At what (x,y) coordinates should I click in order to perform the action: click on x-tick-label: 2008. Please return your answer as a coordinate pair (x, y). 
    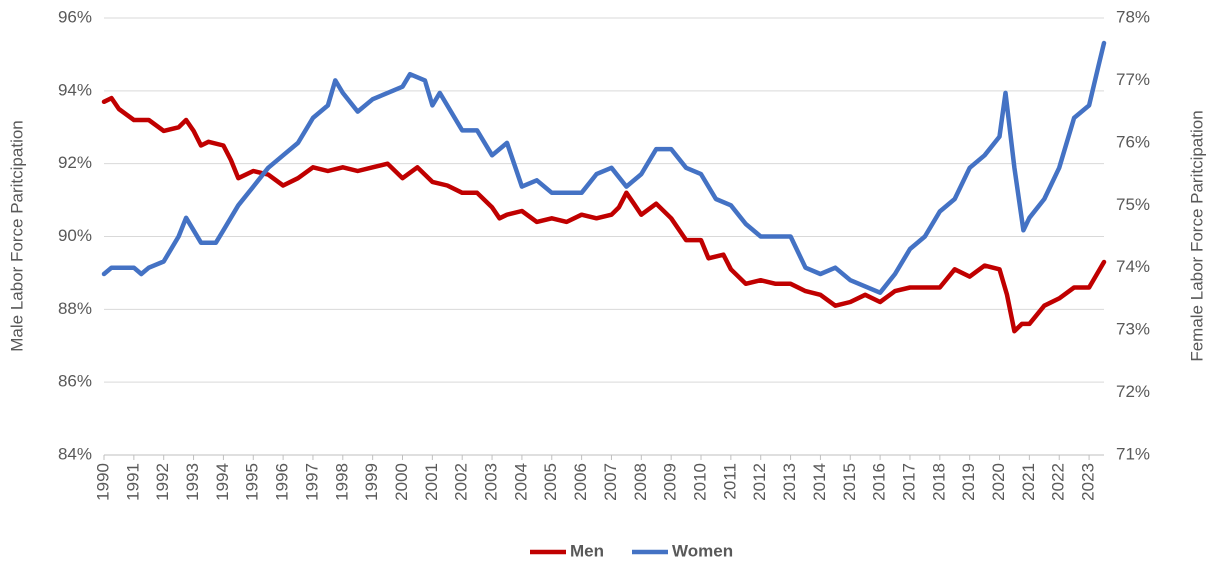
    Looking at the image, I should click on (640, 482).